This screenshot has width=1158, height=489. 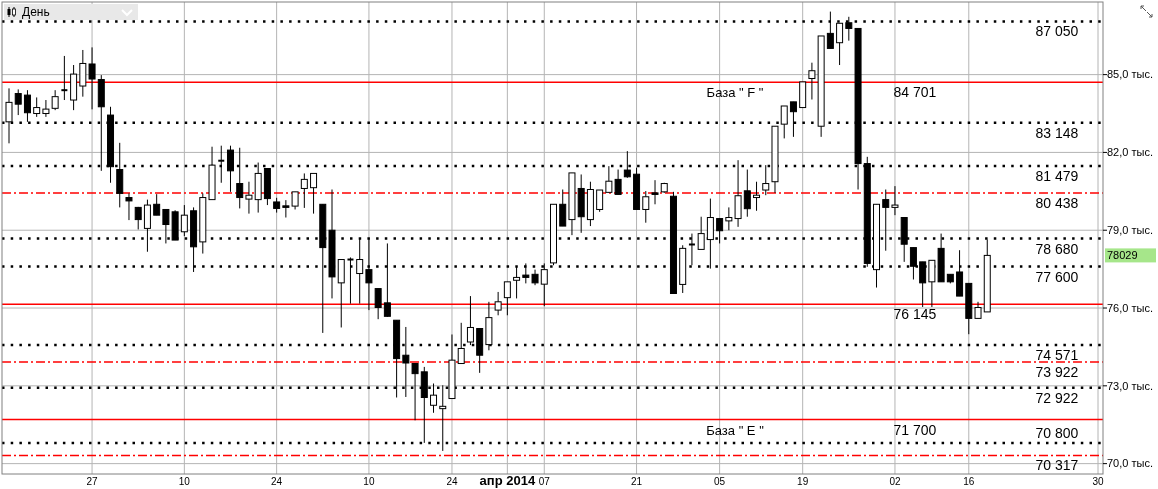 What do you see at coordinates (1057, 355) in the screenshot?
I see `ref-line-label: 74 571` at bounding box center [1057, 355].